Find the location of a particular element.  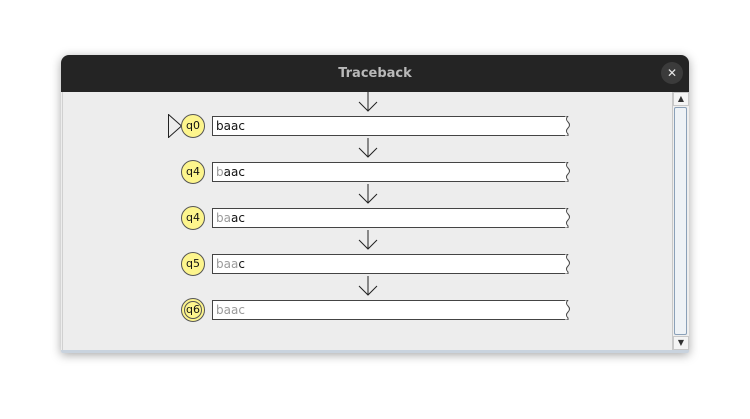

consumed-input: ba is located at coordinates (223, 218).